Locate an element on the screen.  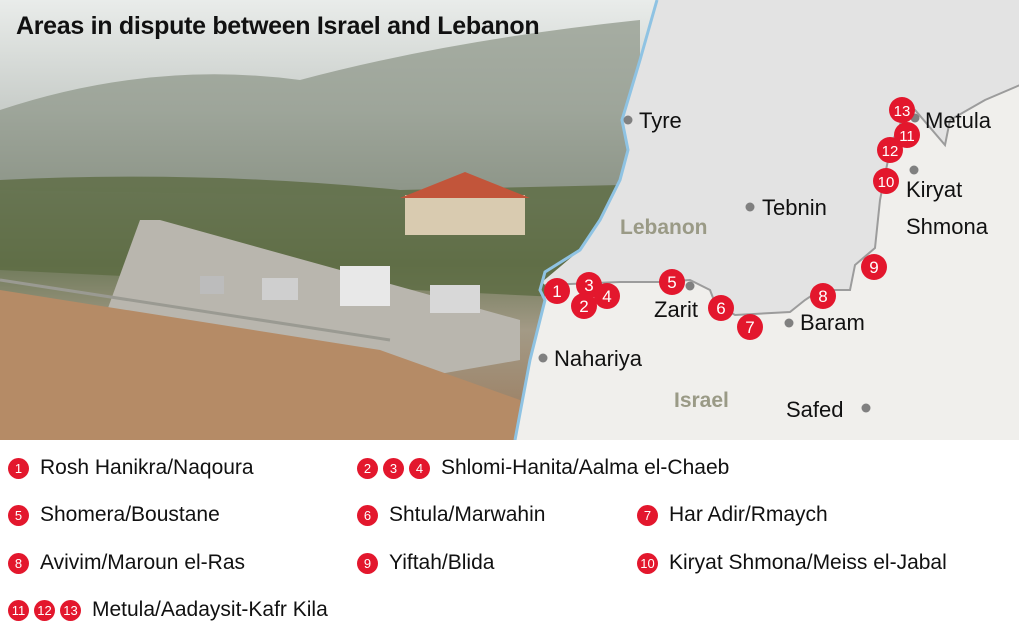
city-dot-tebnin is located at coordinates (750, 207).